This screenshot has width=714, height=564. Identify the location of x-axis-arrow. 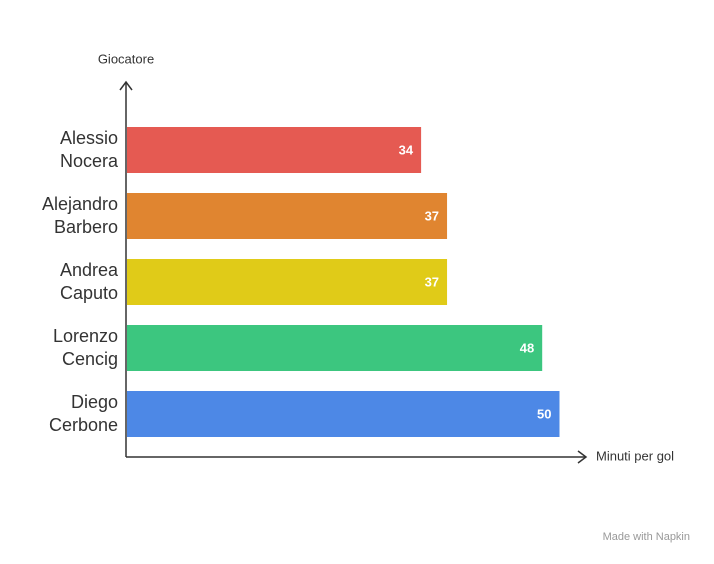
(582, 457).